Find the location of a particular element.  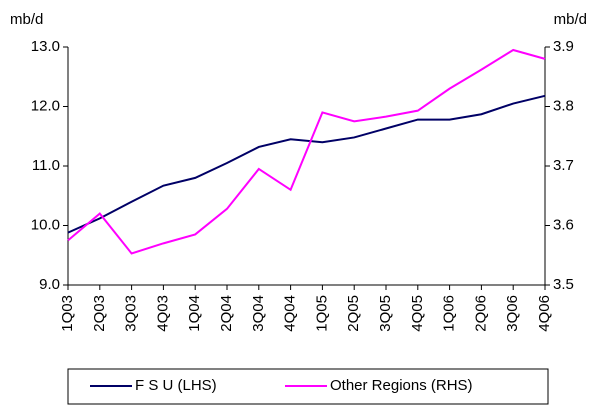

x-tick-label: 2Q03 is located at coordinates (99, 313).